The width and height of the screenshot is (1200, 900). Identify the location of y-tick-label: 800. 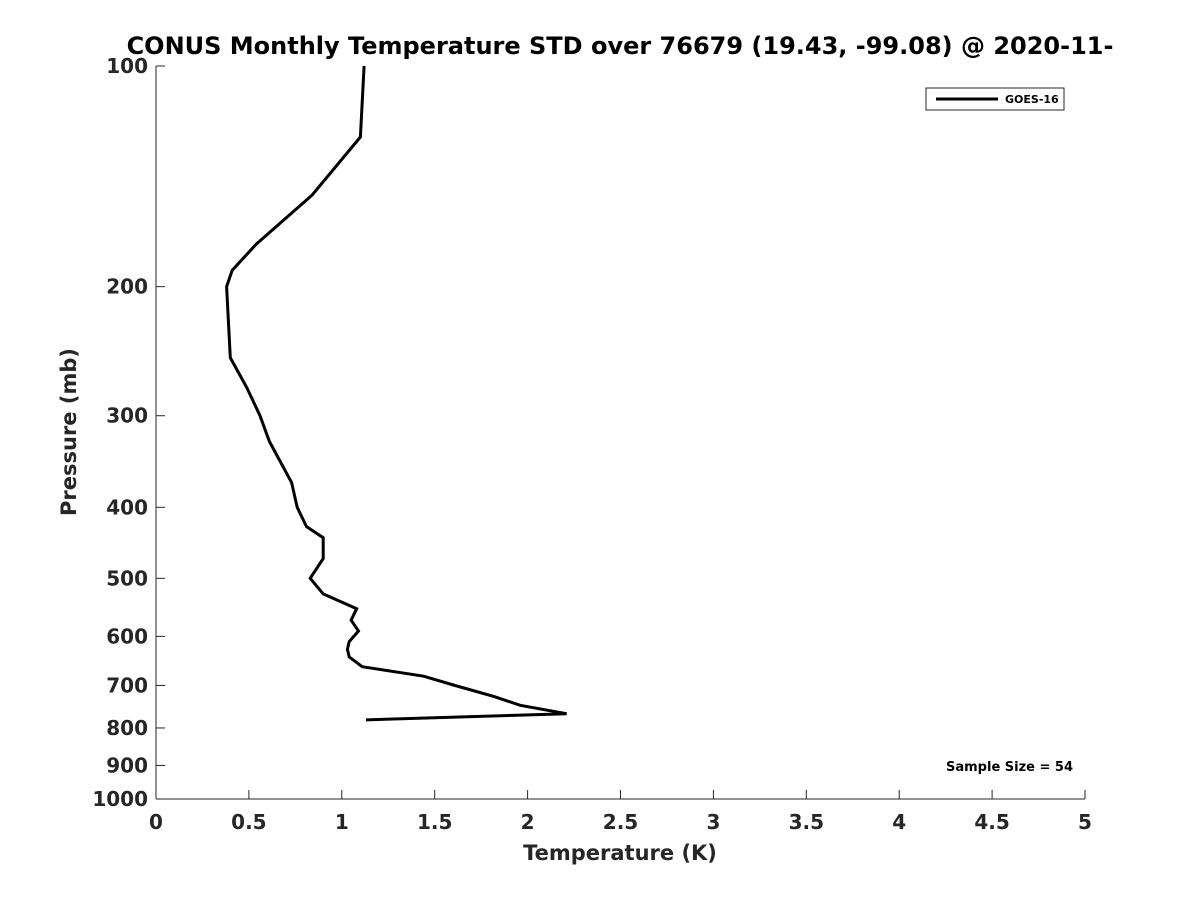
(127, 728).